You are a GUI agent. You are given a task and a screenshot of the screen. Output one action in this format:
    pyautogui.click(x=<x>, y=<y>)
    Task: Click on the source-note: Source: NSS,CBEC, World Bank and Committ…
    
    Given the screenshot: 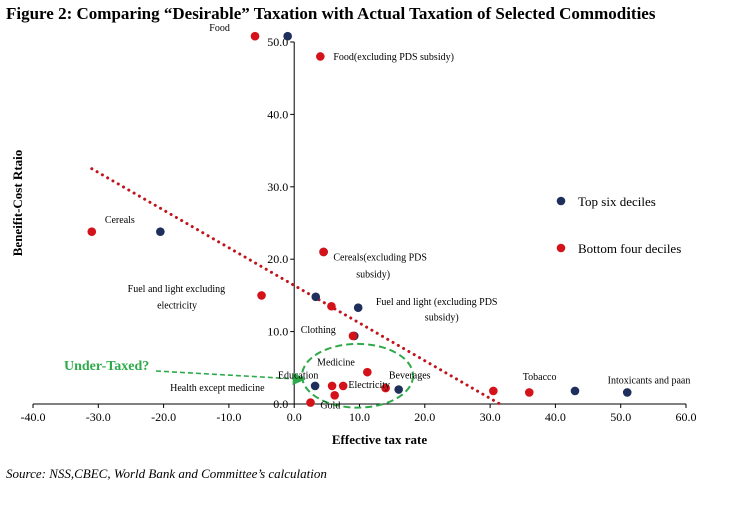 What is the action you would take?
    pyautogui.click(x=166, y=473)
    